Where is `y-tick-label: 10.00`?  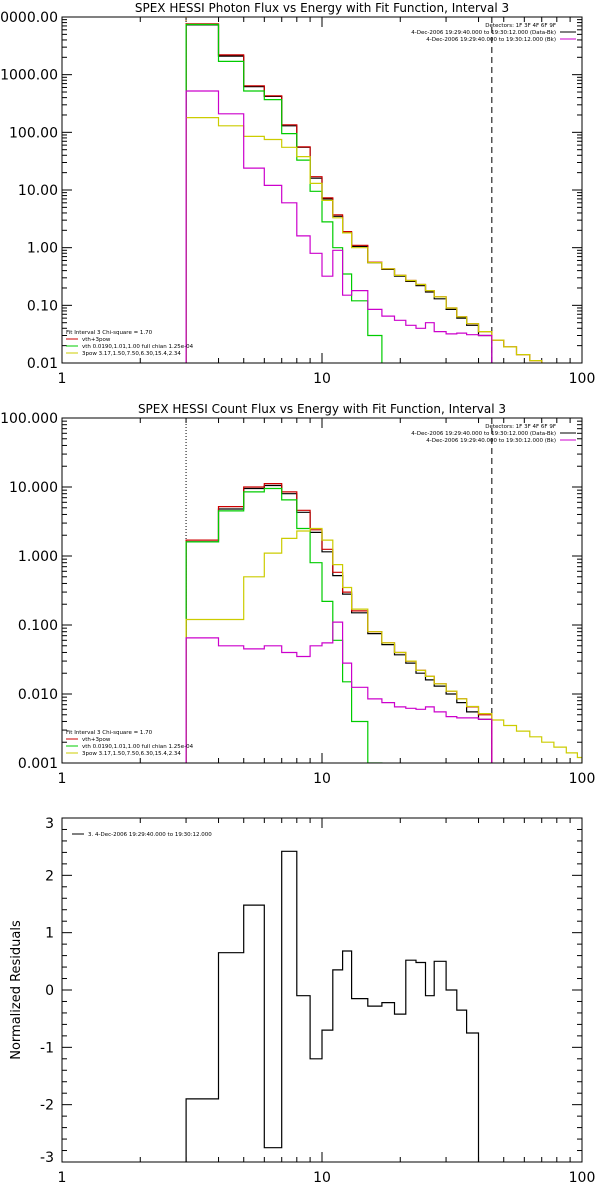
y-tick-label: 10.00 is located at coordinates (38, 191).